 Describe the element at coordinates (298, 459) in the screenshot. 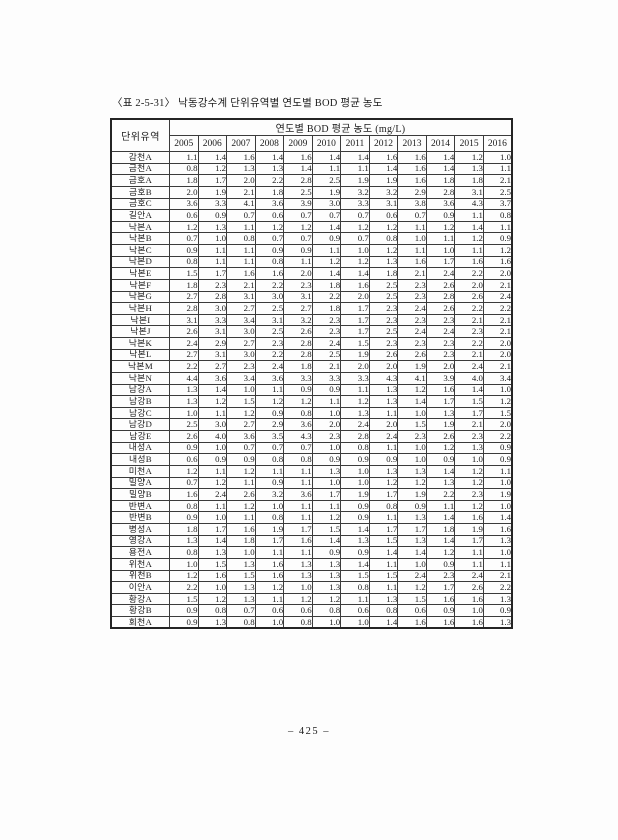

I see `bod-value: 0.8` at that location.